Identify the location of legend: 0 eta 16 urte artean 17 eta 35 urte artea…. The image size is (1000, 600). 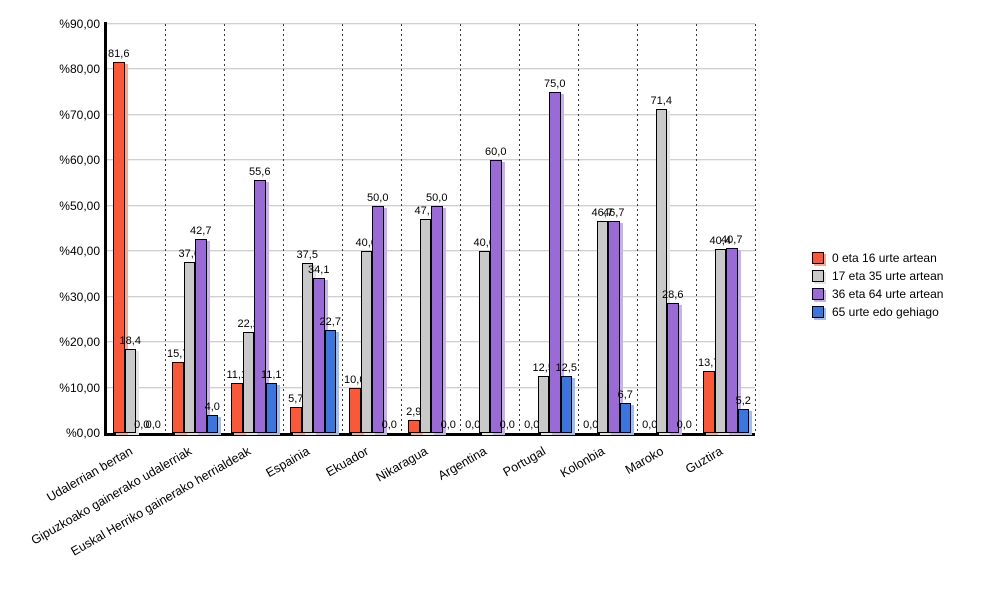
(877, 287).